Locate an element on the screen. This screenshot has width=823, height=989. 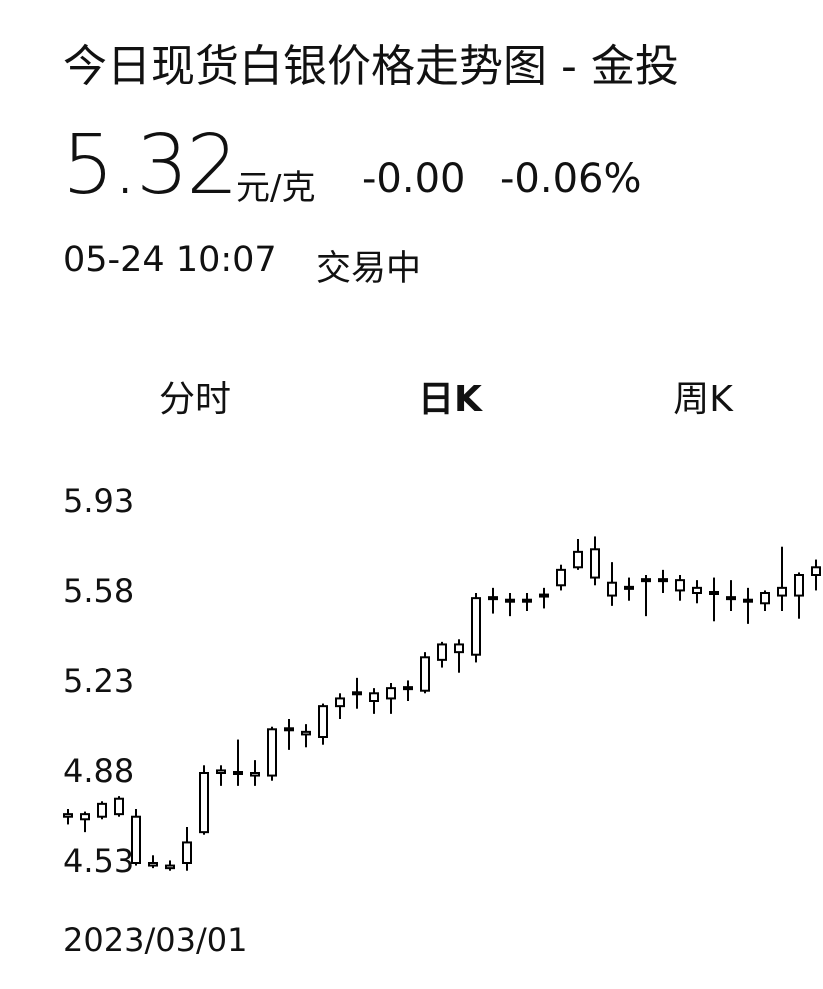
tab: 日K is located at coordinates (450, 399).